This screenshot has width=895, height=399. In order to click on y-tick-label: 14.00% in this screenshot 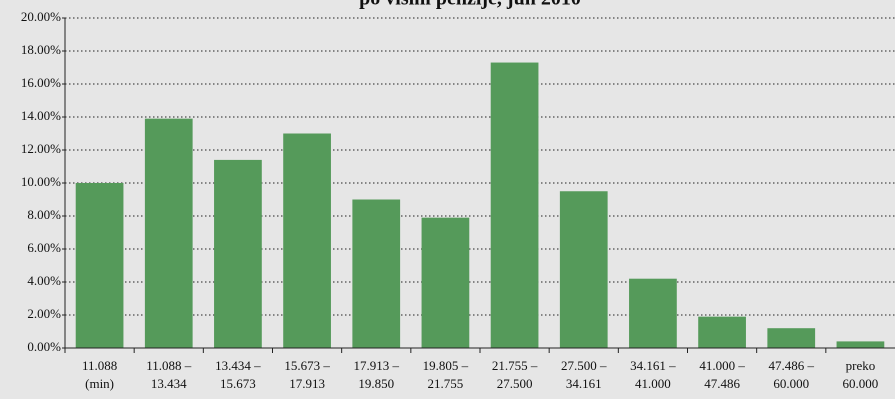, I will do `click(41, 115)`.